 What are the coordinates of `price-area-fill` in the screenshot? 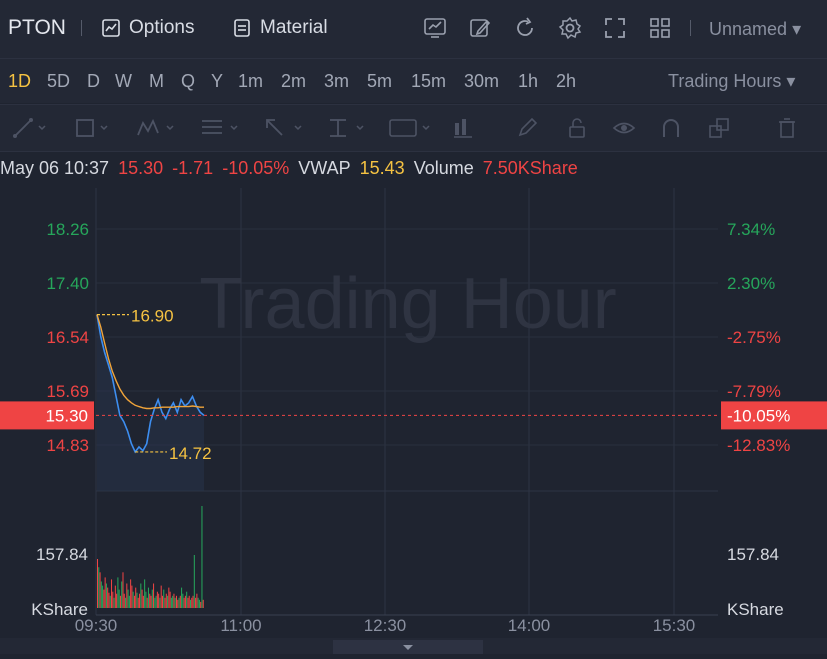 It's located at (150, 464).